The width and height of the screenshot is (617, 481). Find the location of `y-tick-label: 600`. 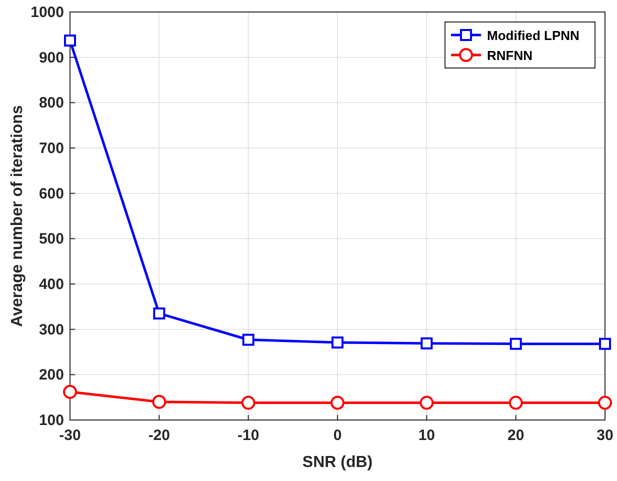

y-tick-label: 600 is located at coordinates (51, 193).